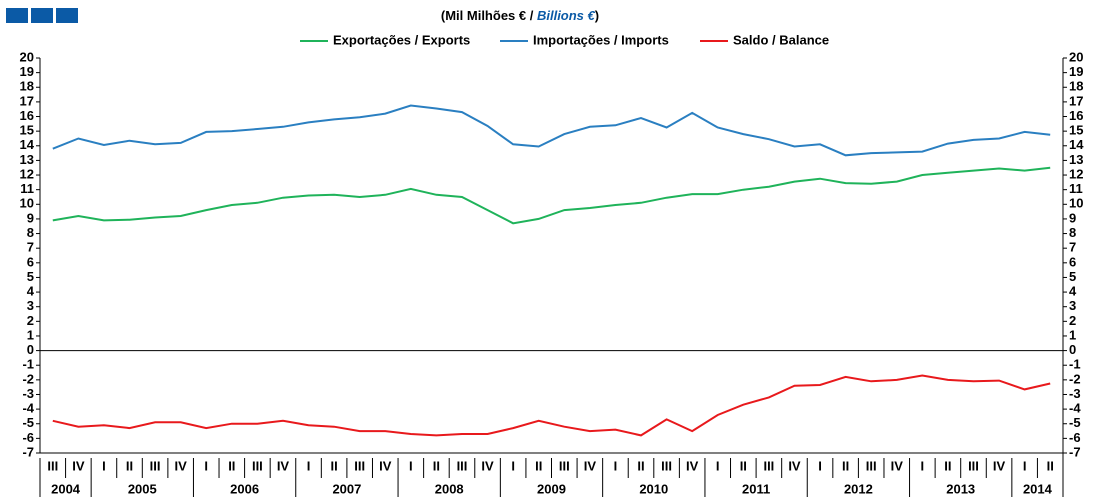 This screenshot has height=497, width=1099. I want to click on title-end: ), so click(597, 15).